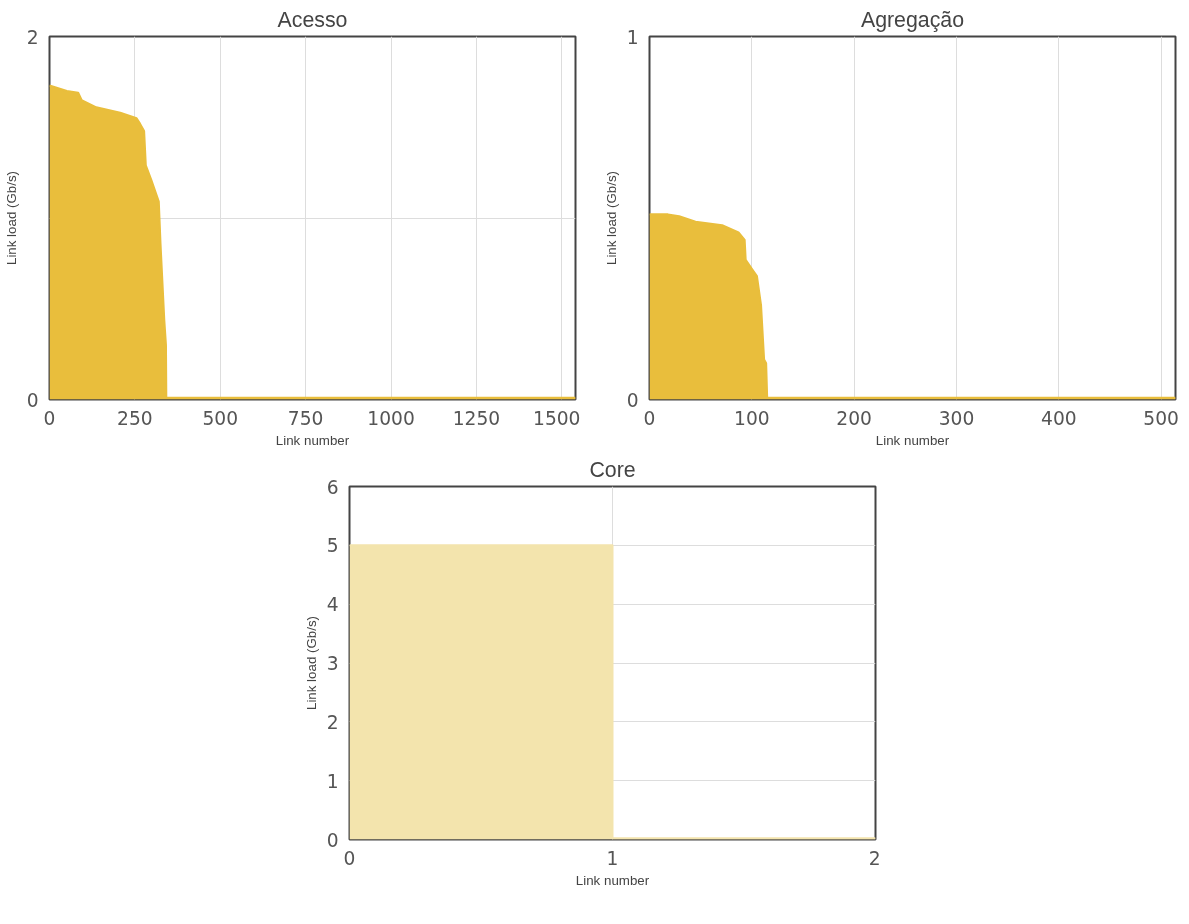 The height and width of the screenshot is (924, 1189). I want to click on x-tick-label: 1500, so click(557, 418).